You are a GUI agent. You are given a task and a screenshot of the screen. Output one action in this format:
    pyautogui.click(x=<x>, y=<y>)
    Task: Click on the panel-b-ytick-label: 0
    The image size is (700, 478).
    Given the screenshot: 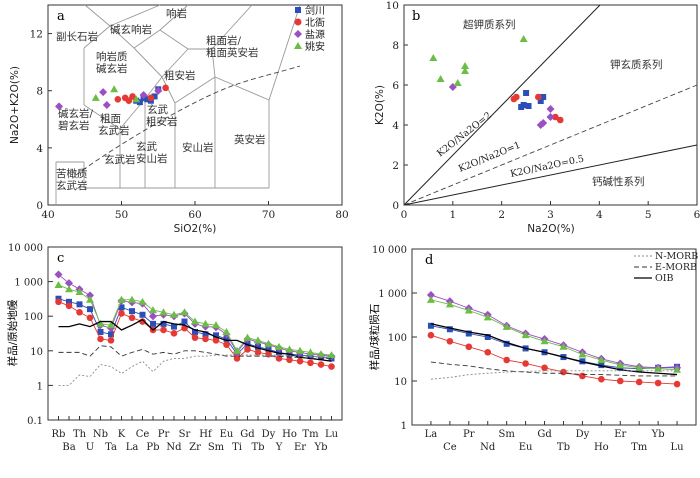 What is the action you would take?
    pyautogui.click(x=395, y=206)
    